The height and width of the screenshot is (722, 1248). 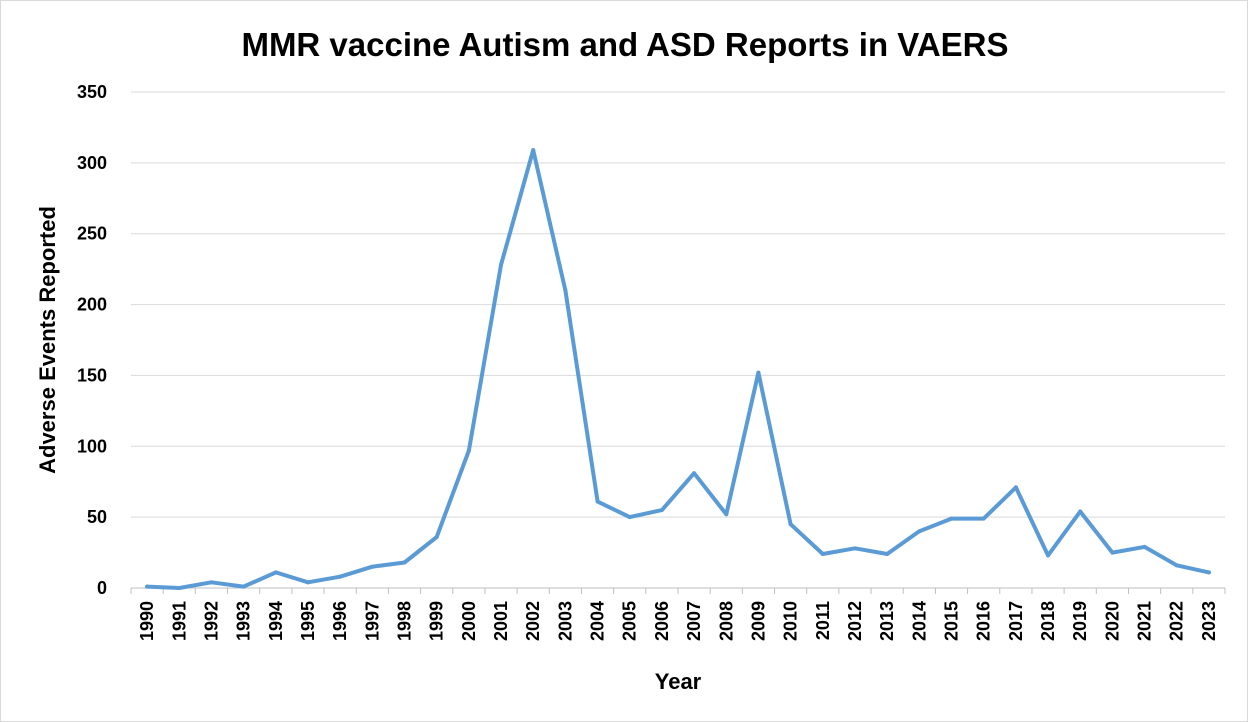 What do you see at coordinates (404, 562) in the screenshot?
I see `data-point-1998` at bounding box center [404, 562].